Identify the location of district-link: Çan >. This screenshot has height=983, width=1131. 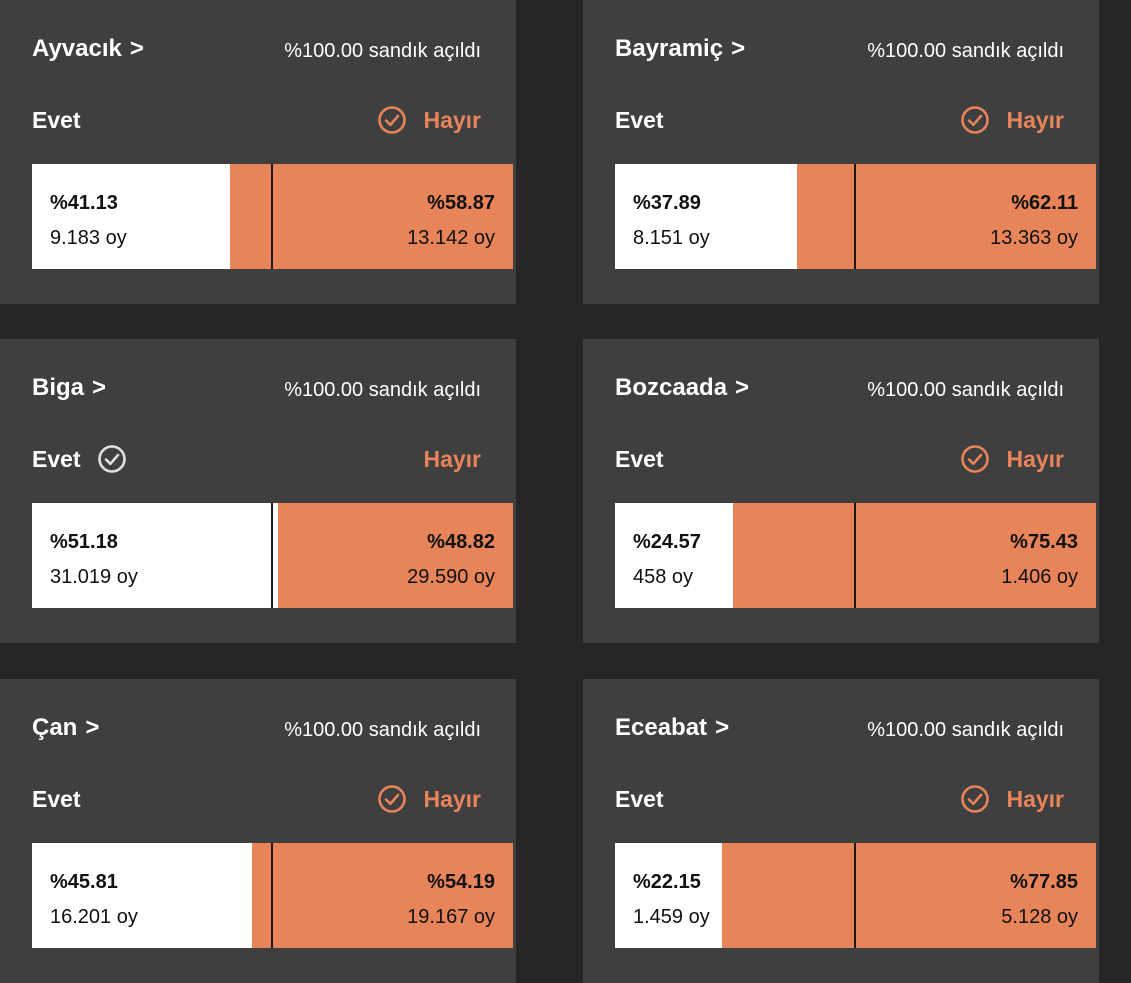
(65, 728).